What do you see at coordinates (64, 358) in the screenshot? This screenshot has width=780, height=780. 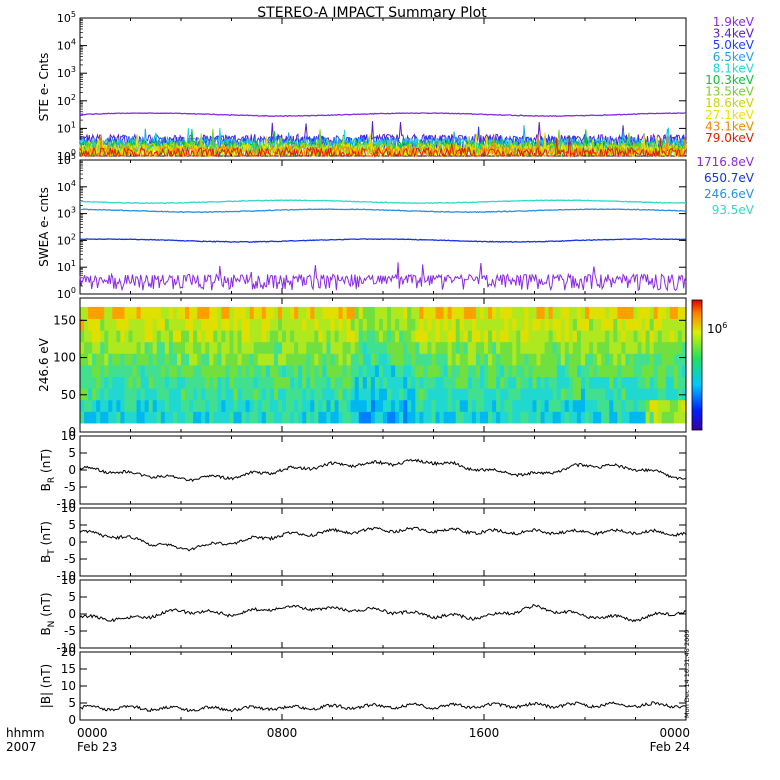 I see `pad-ytick-label: 100` at bounding box center [64, 358].